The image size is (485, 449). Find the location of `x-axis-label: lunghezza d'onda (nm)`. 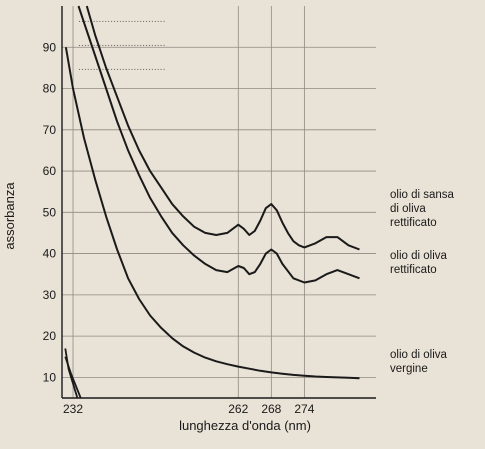

x-axis-label: lunghezza d'onda (nm) is located at coordinates (245, 425).